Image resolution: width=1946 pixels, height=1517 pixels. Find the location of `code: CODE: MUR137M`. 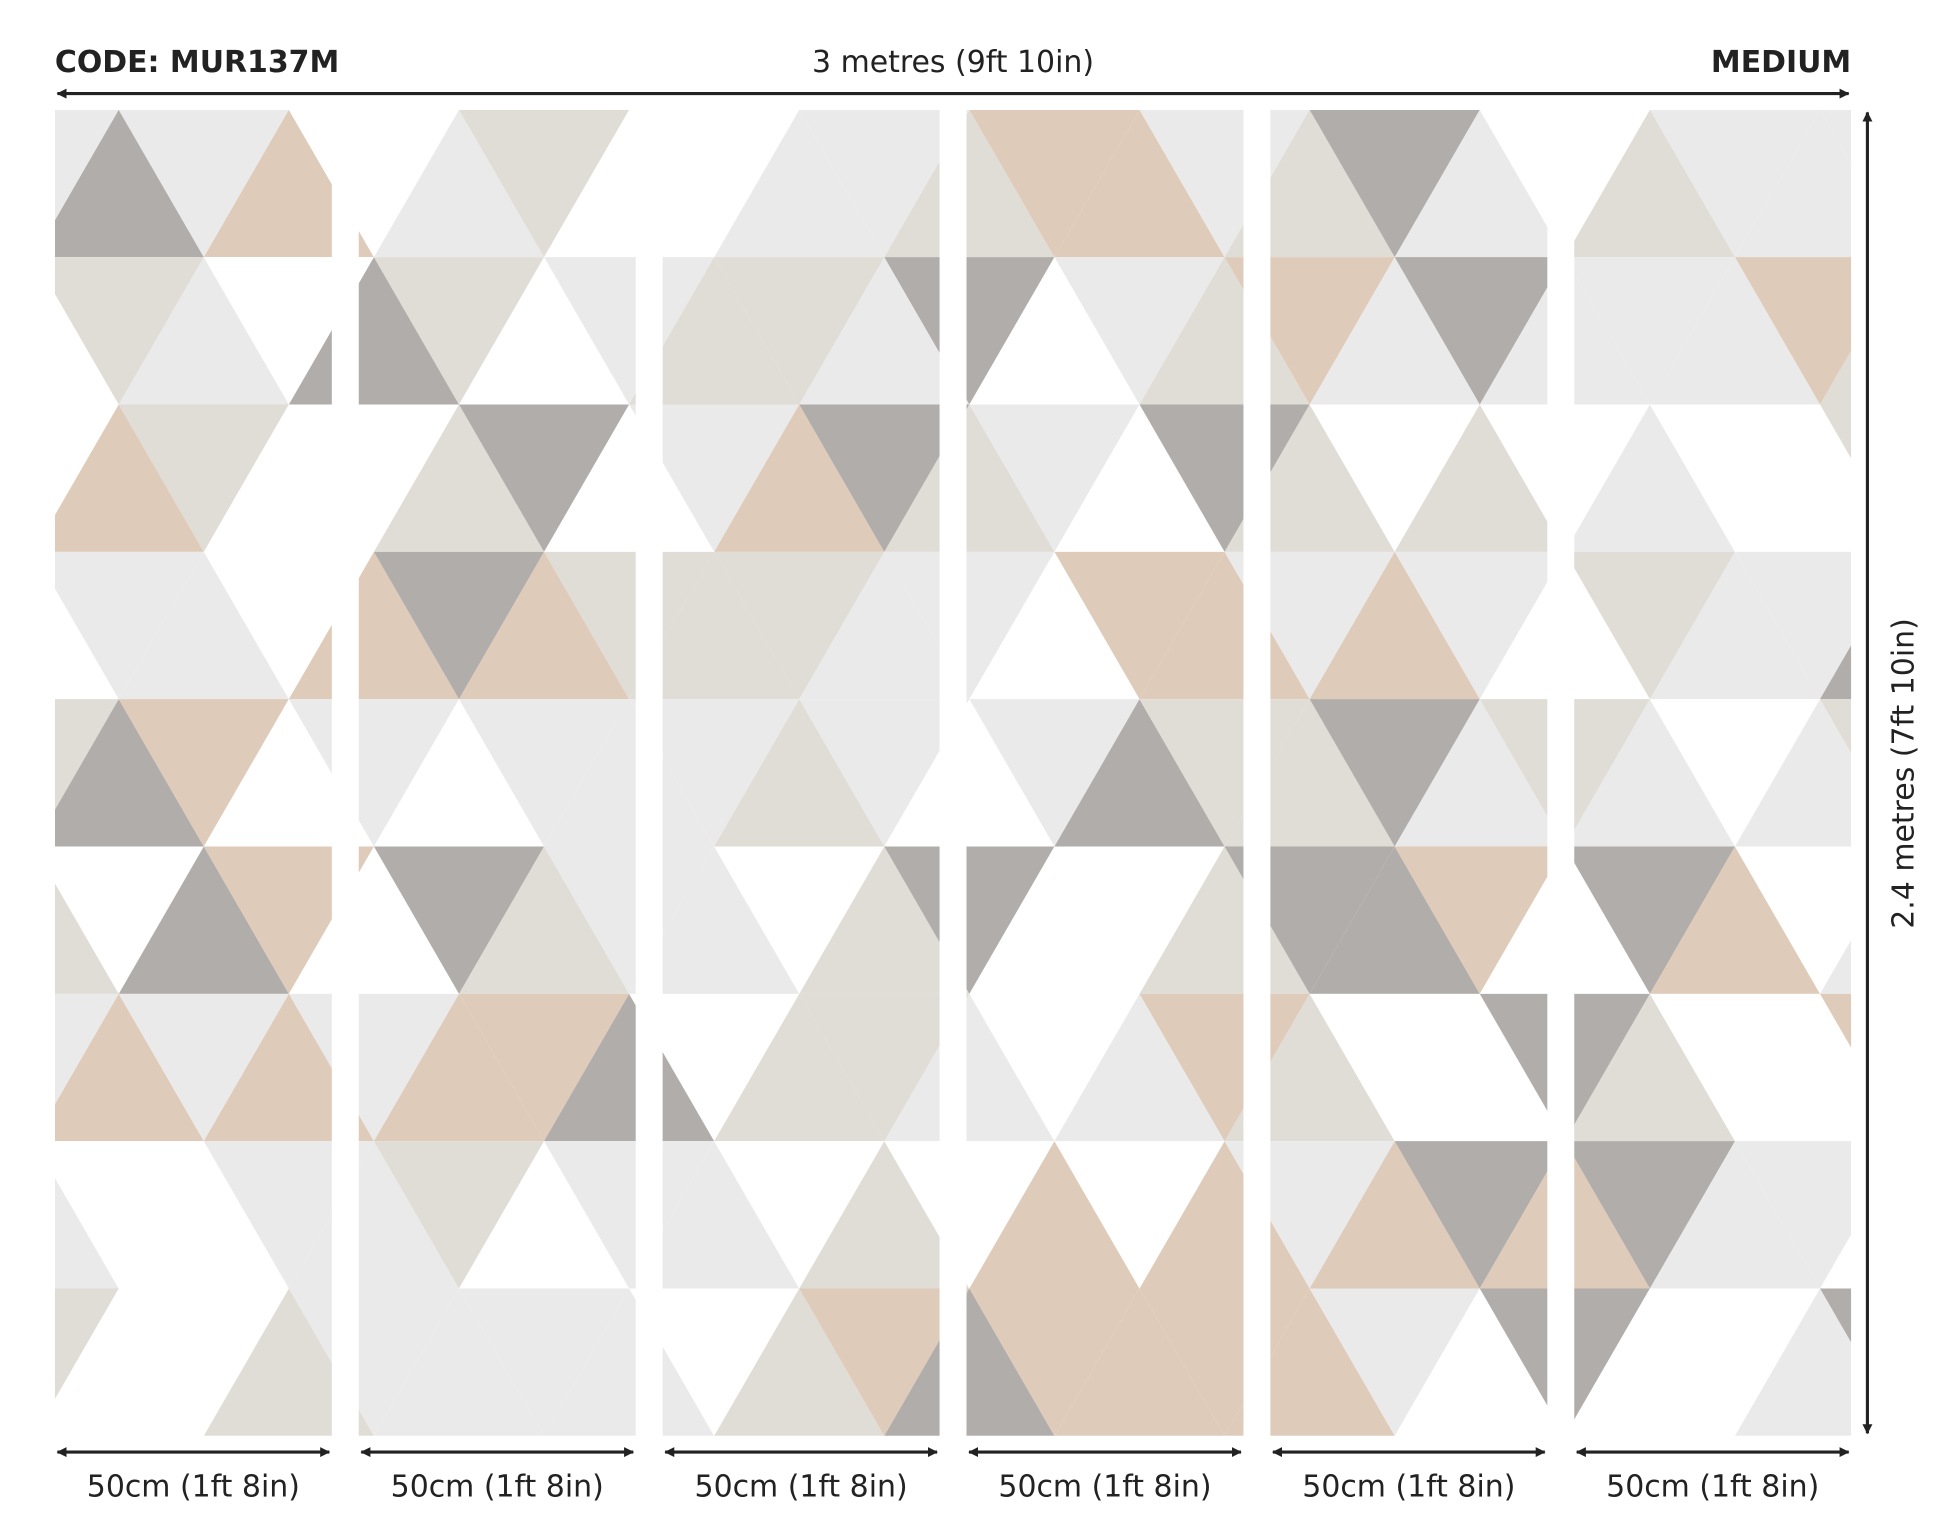

code: CODE: MUR137M is located at coordinates (197, 62).